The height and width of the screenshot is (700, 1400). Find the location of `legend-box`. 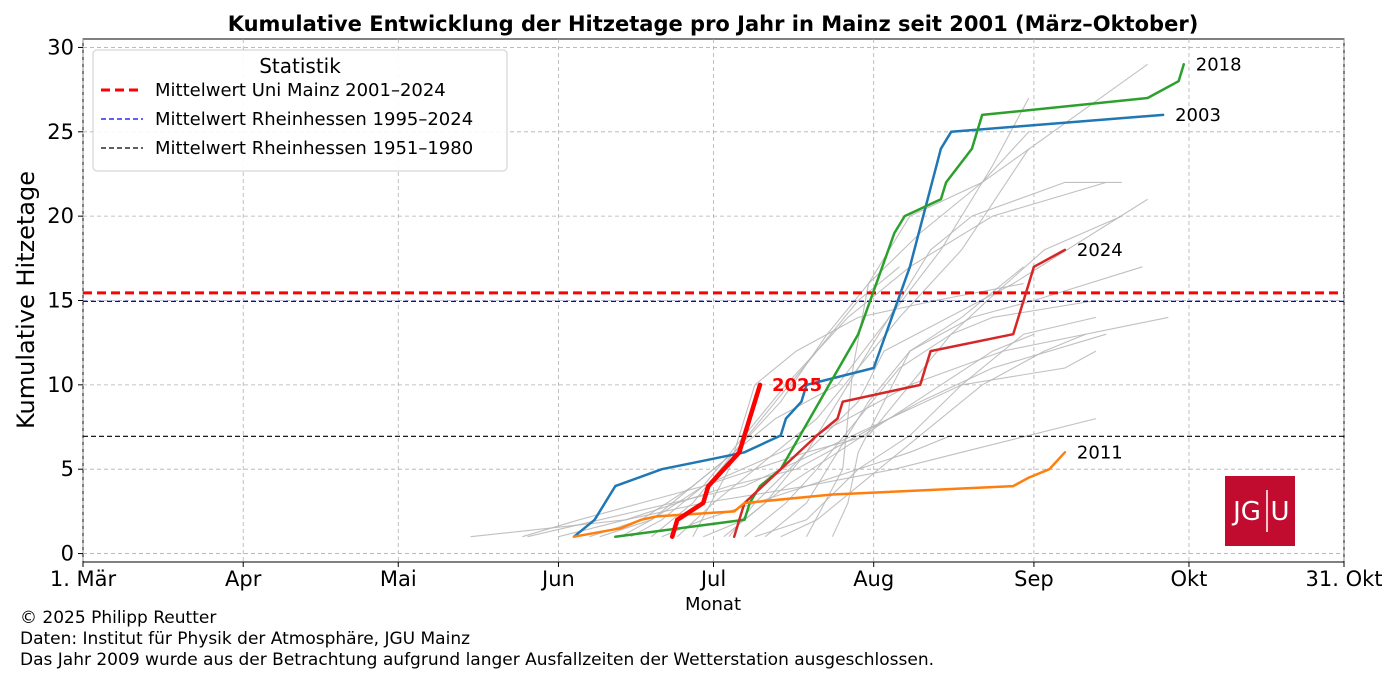

legend-box is located at coordinates (300, 110).